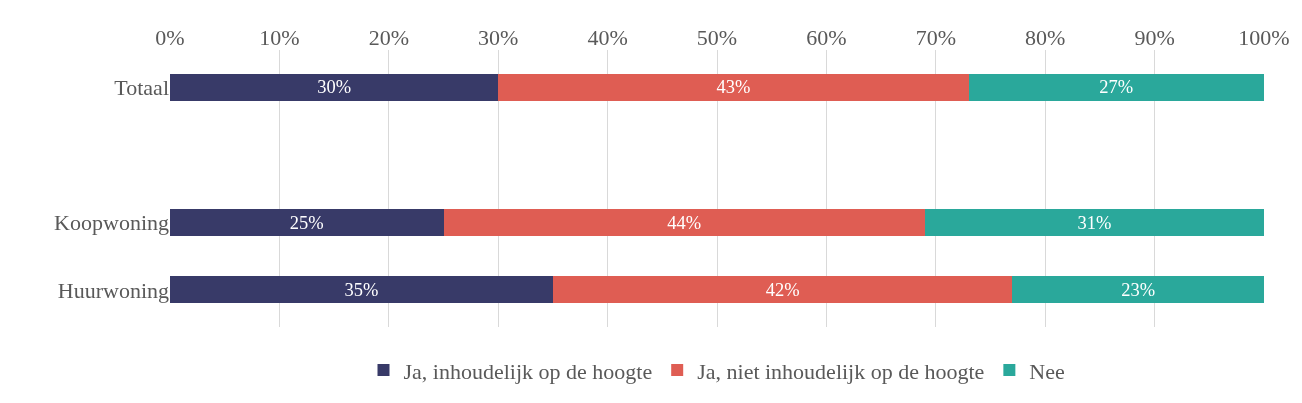  I want to click on y-tick-label: Koopwoning, so click(111, 222).